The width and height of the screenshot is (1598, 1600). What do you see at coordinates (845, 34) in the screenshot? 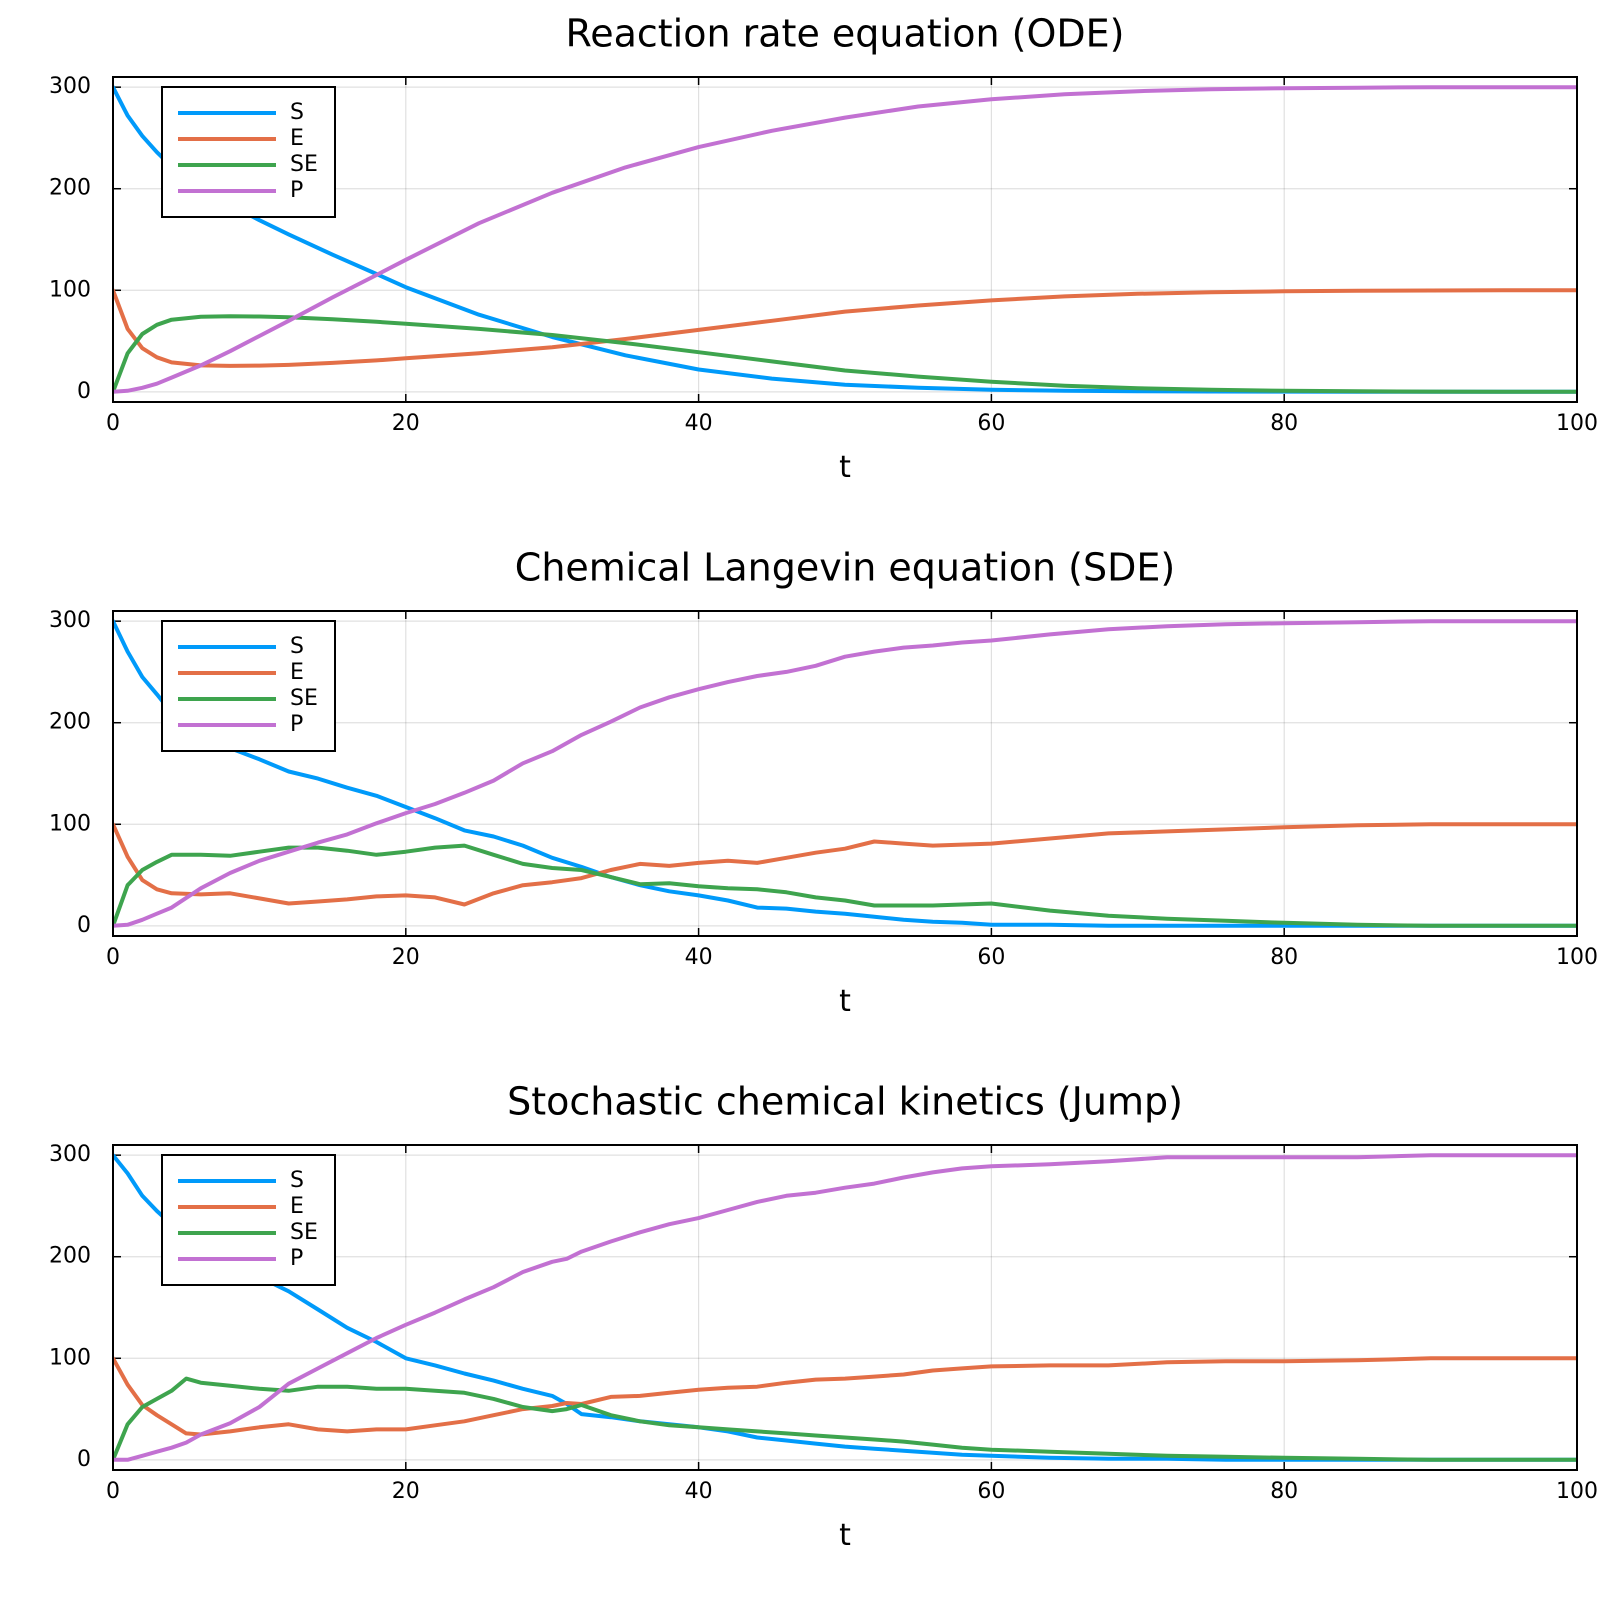
I see `chart-title: Reaction rate equation (ODE)` at bounding box center [845, 34].